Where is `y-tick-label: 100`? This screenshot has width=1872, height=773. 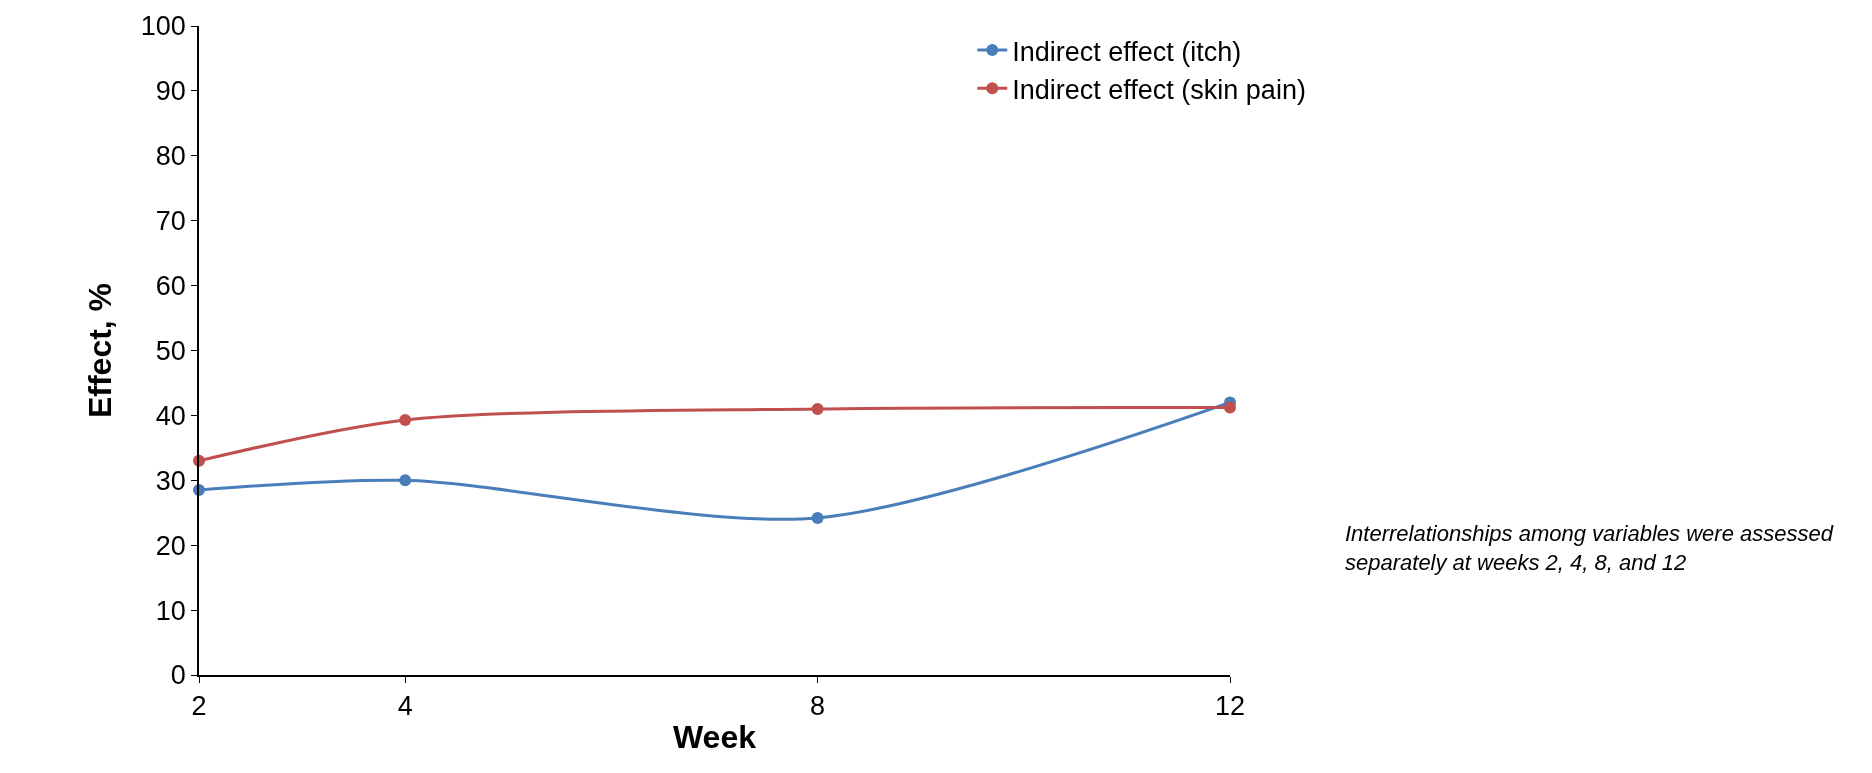
y-tick-label: 100 is located at coordinates (163, 26).